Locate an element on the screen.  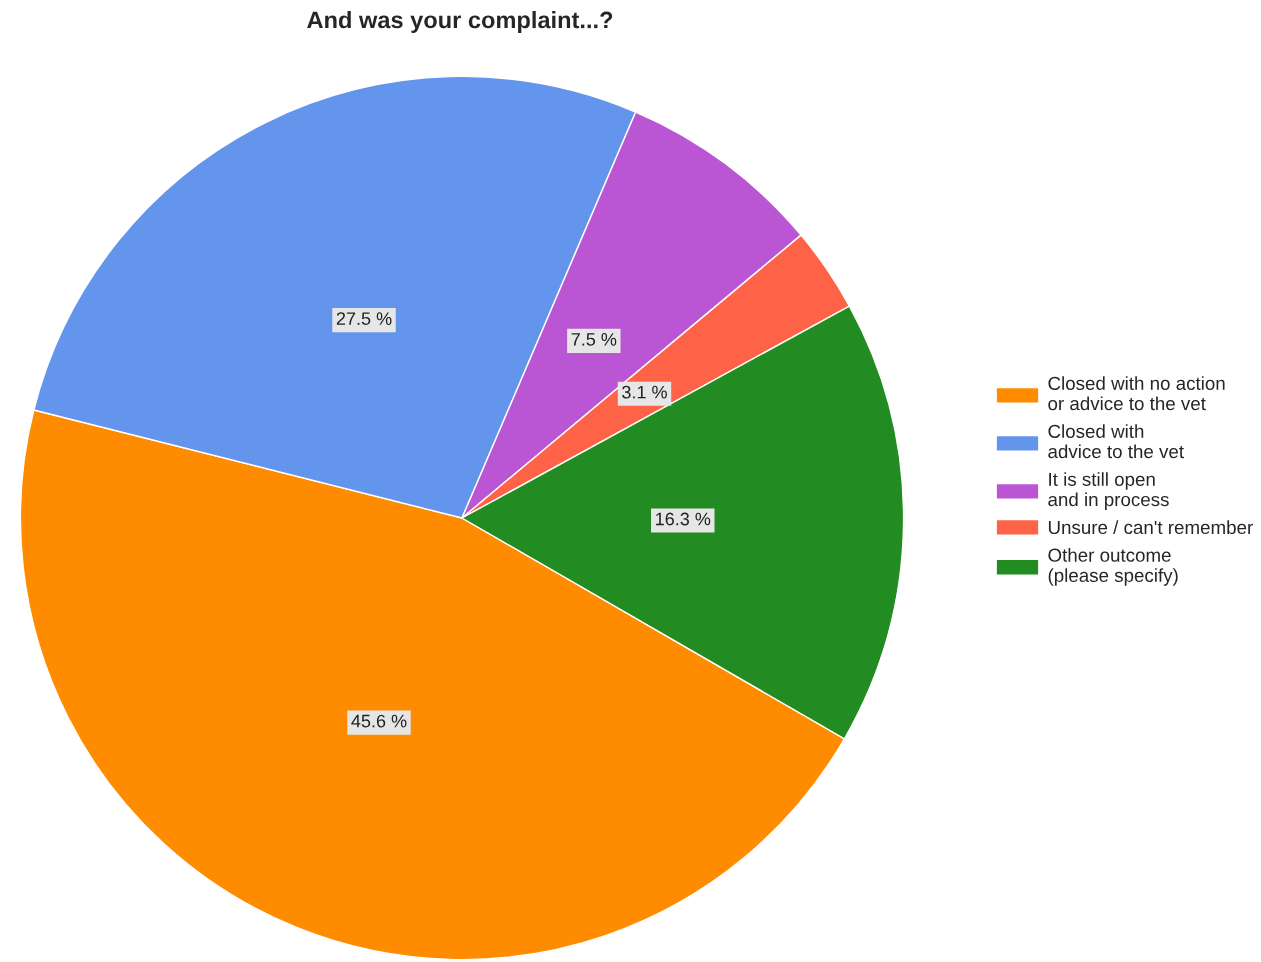
data-label: 27.5 % is located at coordinates (364, 318).